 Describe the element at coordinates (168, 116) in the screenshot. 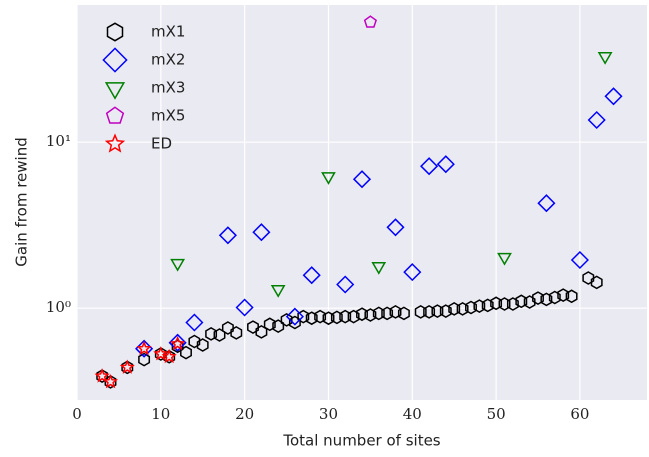

I see `legend-label: mX5` at that location.